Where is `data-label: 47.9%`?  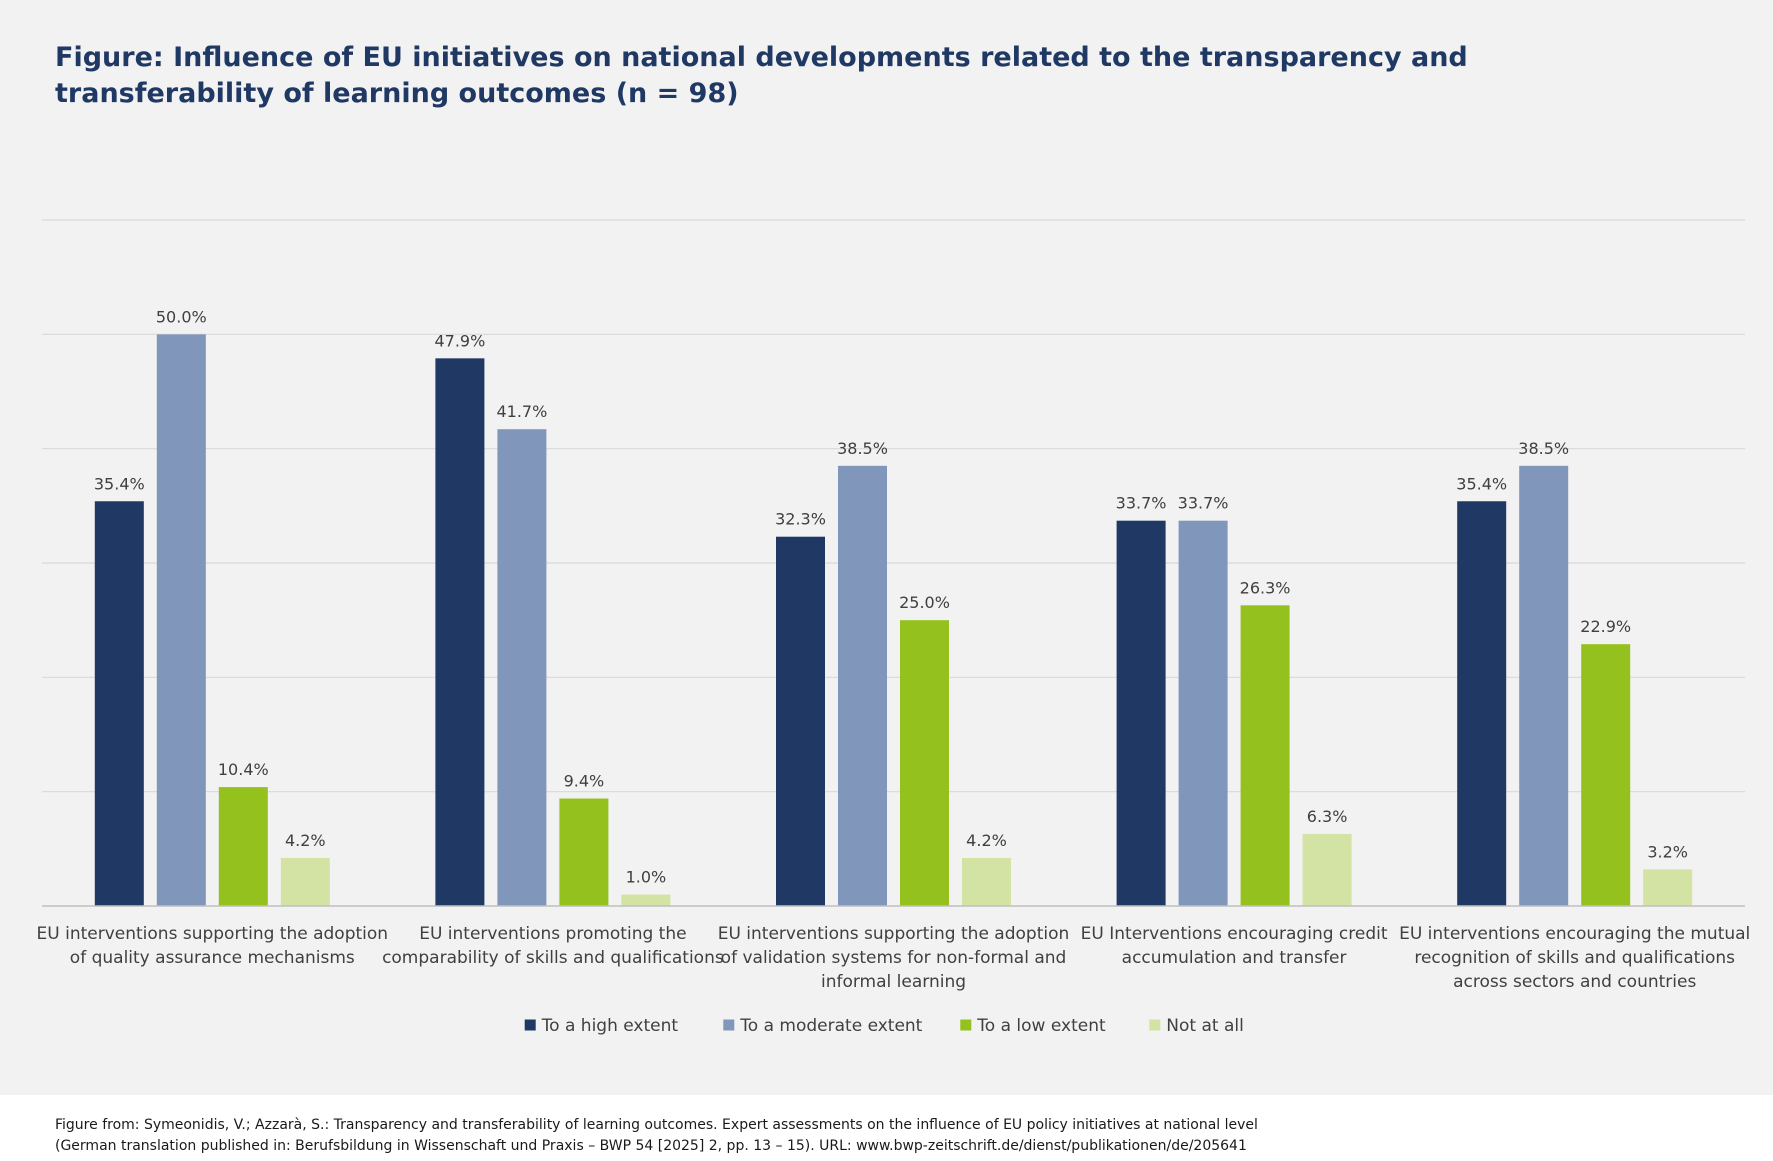
data-label: 47.9% is located at coordinates (459, 340).